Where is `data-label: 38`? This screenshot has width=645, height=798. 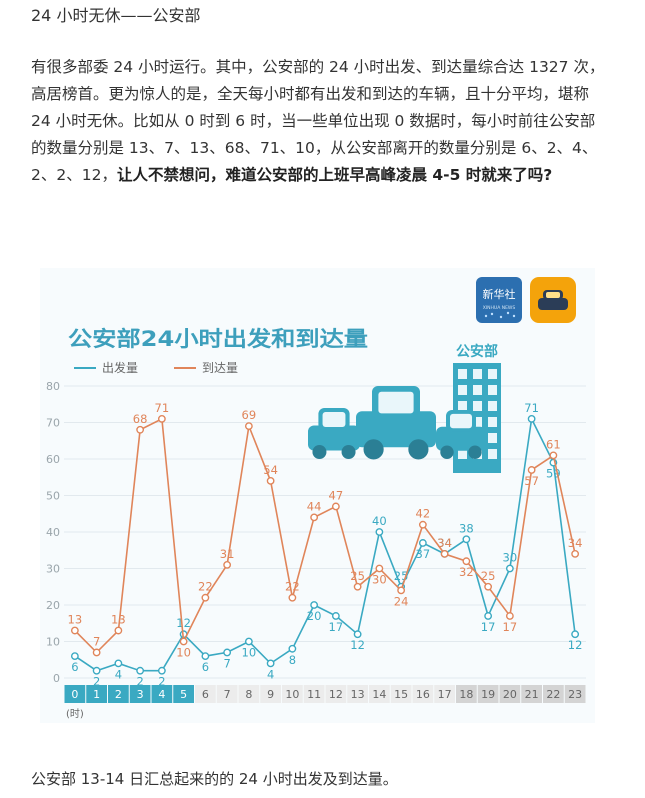 data-label: 38 is located at coordinates (466, 528).